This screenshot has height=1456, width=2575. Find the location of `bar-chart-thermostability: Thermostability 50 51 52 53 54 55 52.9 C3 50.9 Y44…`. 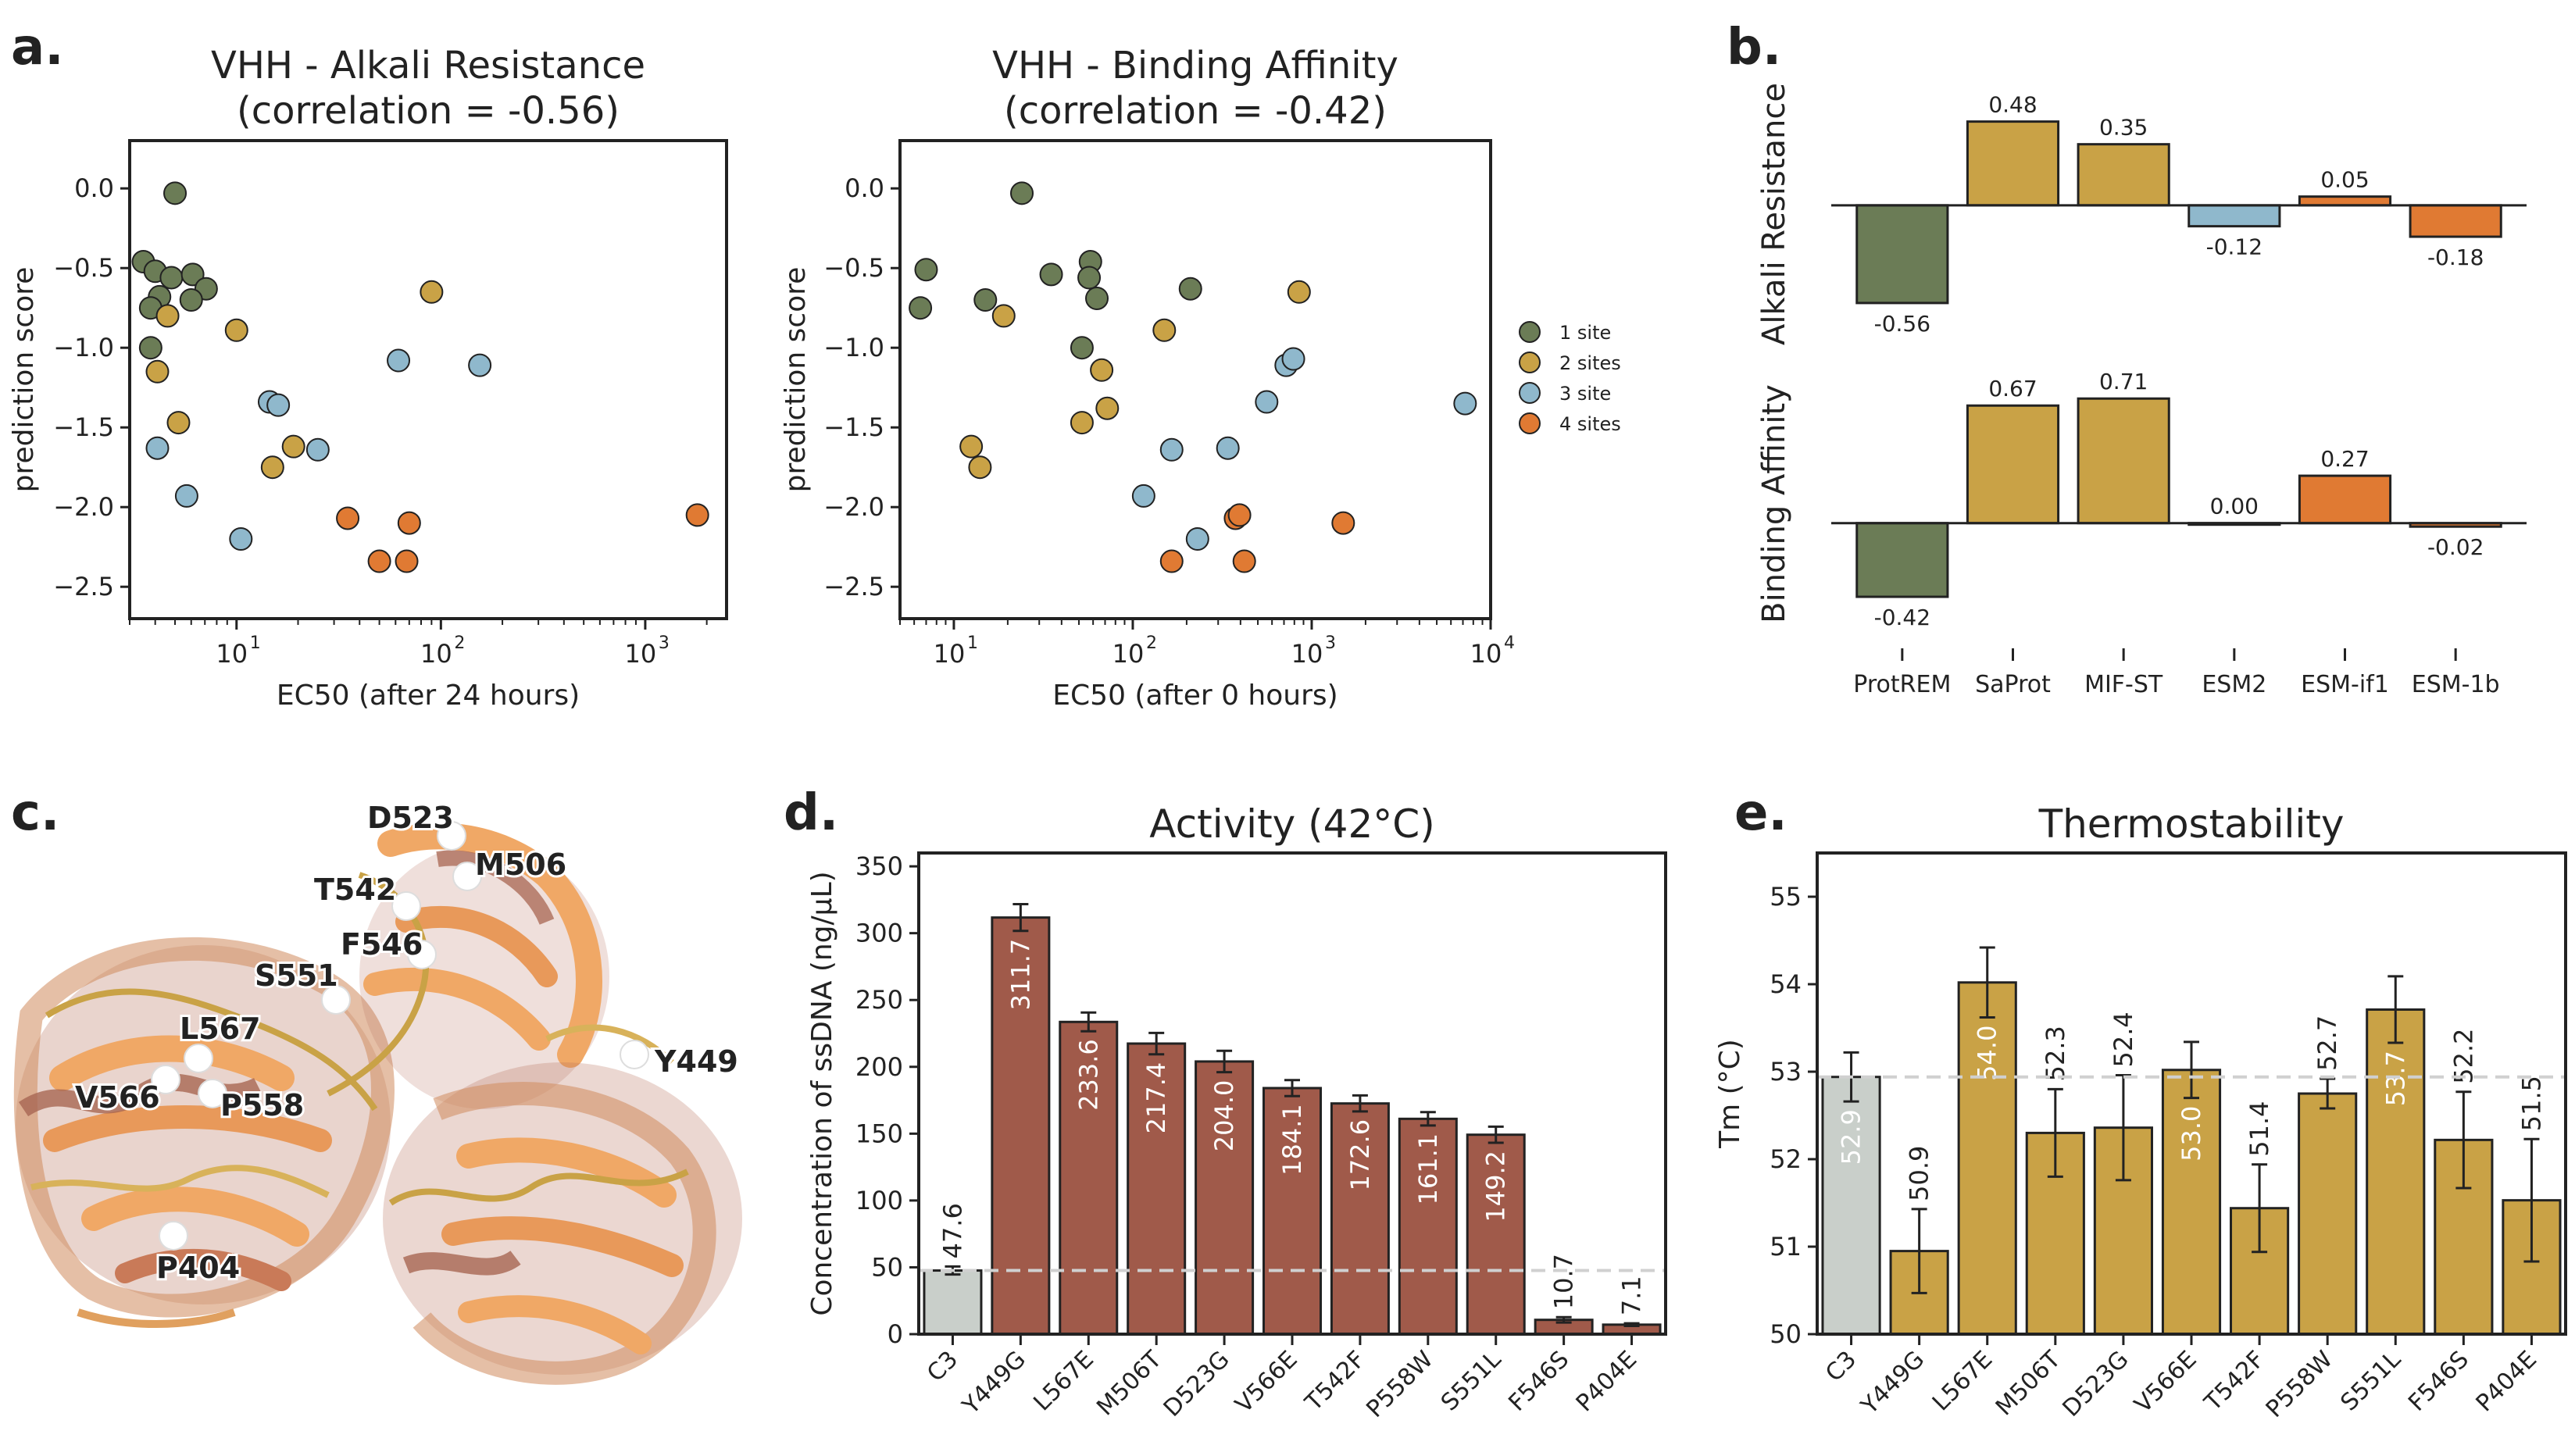

bar-chart-thermostability: Thermostability 50 51 52 53 54 55 52.9 C3 50.9 Y44… is located at coordinates (2140, 1112).